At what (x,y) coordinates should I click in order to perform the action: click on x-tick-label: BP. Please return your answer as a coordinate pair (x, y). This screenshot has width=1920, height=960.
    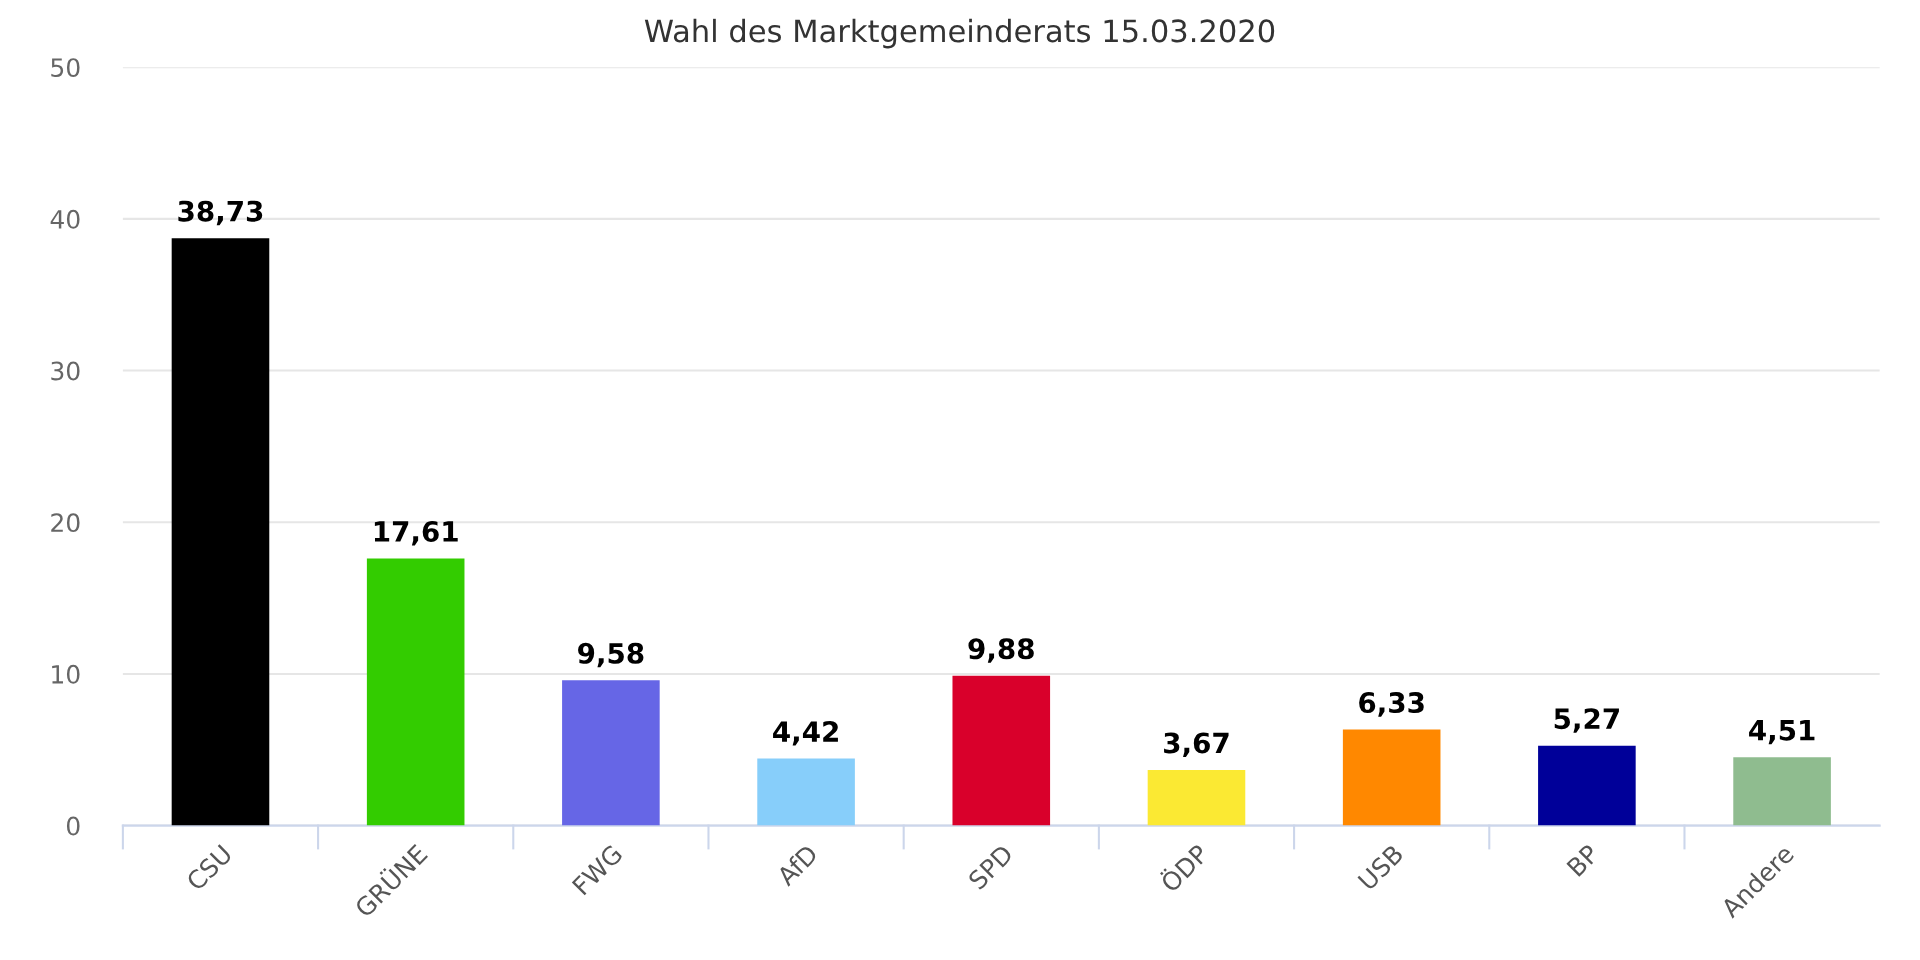
    Looking at the image, I should click on (1583, 860).